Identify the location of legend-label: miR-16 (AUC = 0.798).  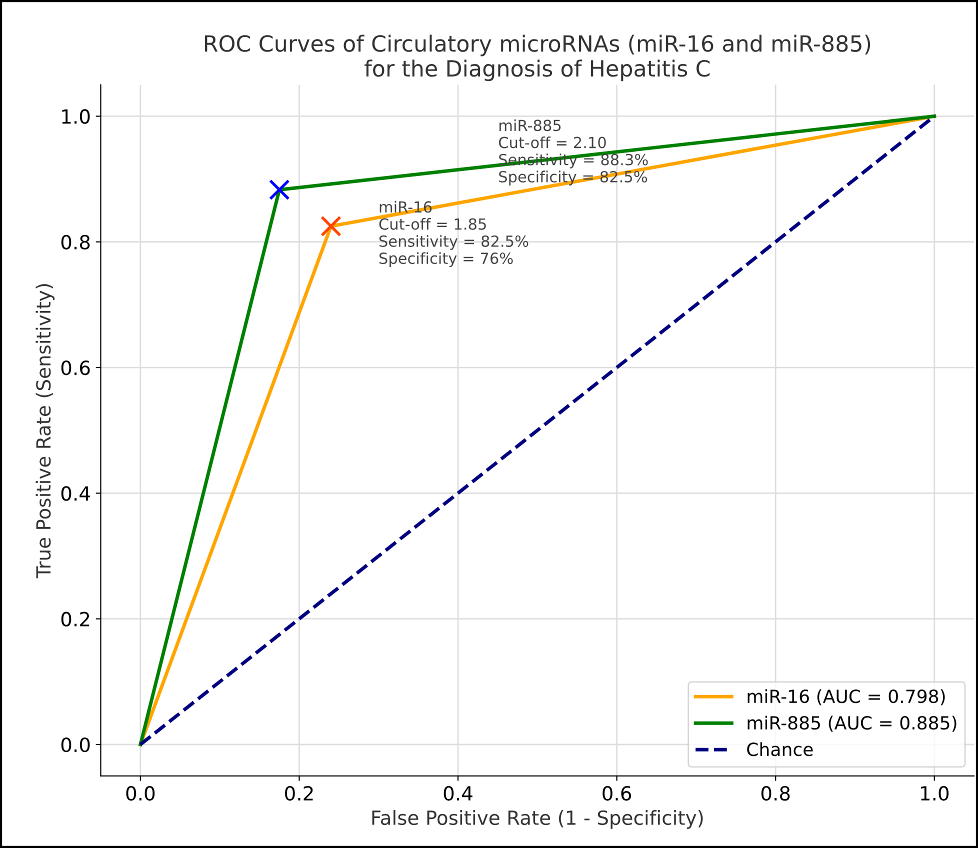
(846, 697).